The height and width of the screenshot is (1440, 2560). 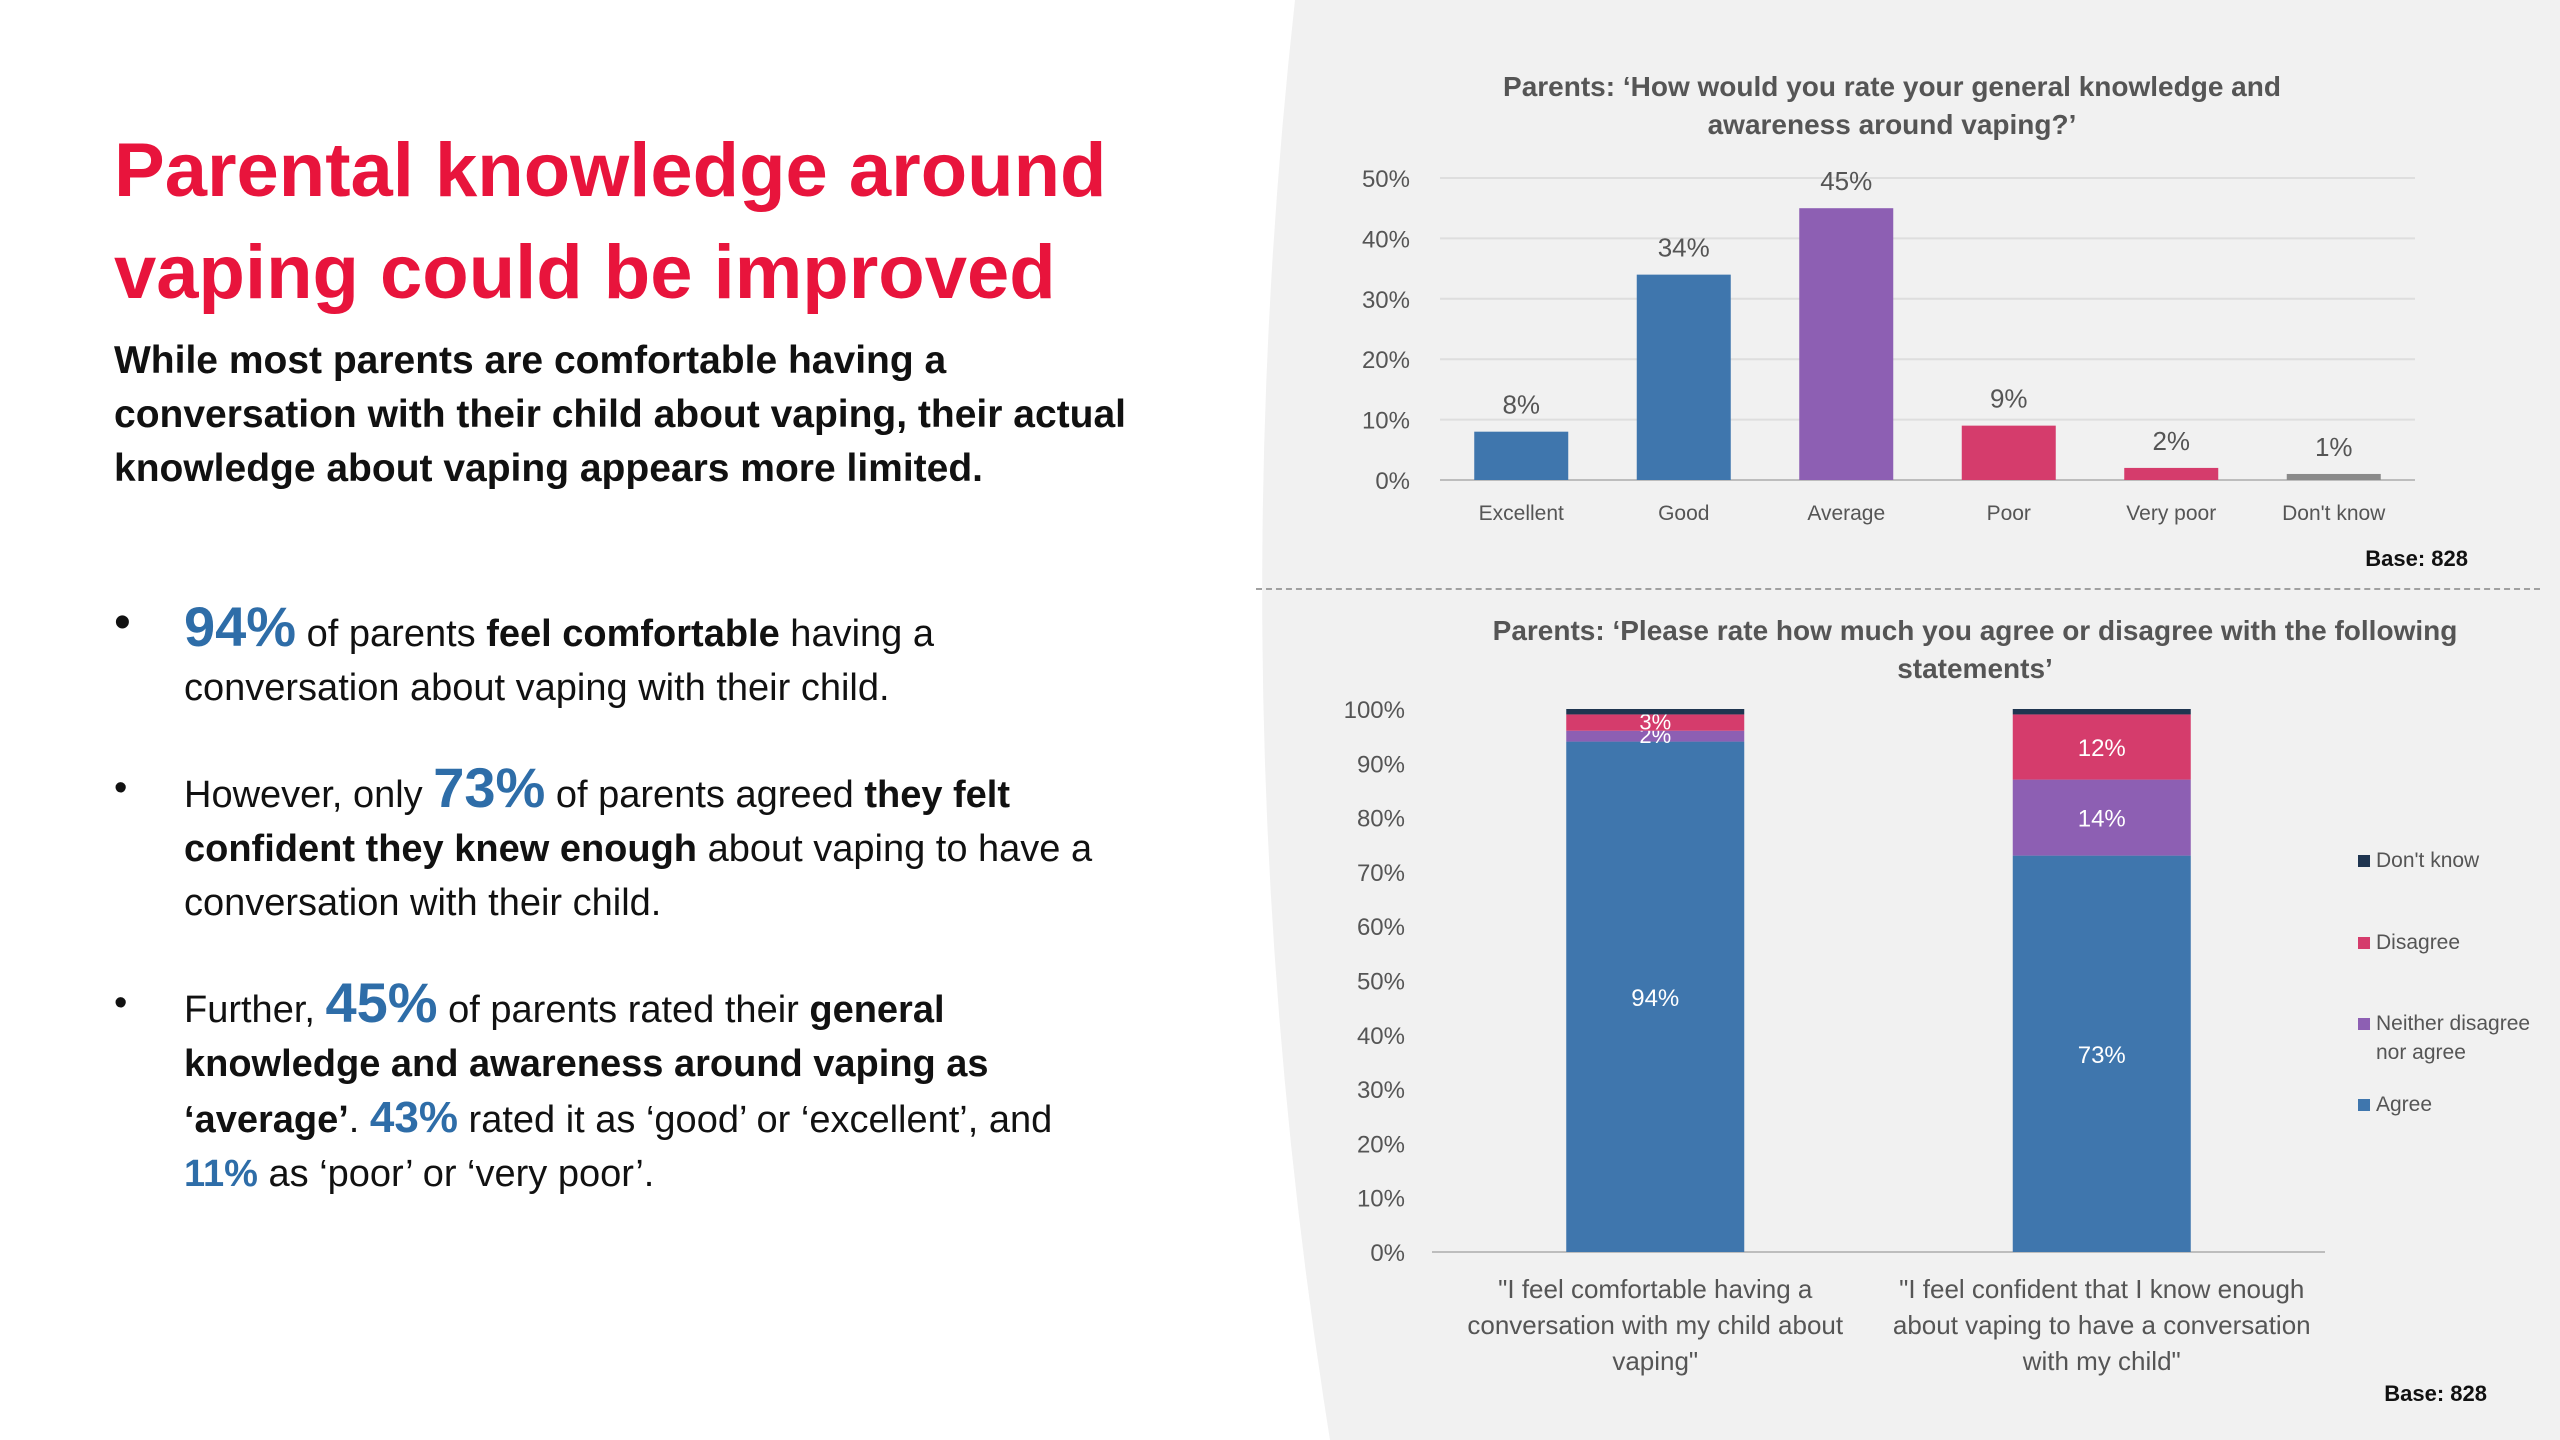 What do you see at coordinates (1381, 927) in the screenshot?
I see `y-tick-label: 60%` at bounding box center [1381, 927].